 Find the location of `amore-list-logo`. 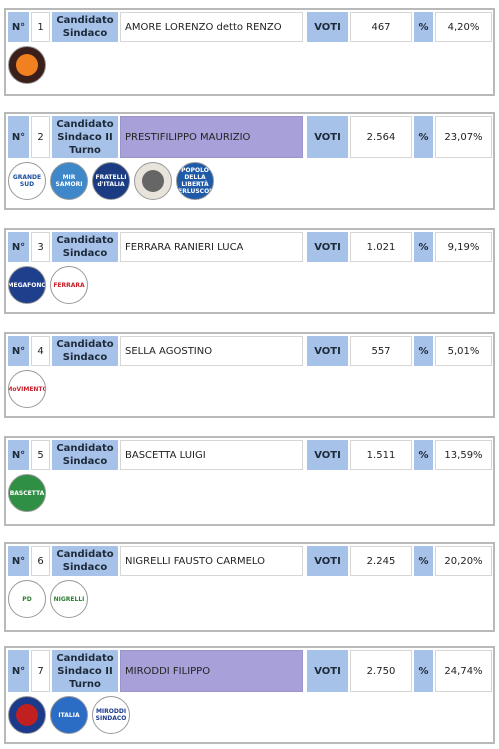

amore-list-logo is located at coordinates (27, 65).